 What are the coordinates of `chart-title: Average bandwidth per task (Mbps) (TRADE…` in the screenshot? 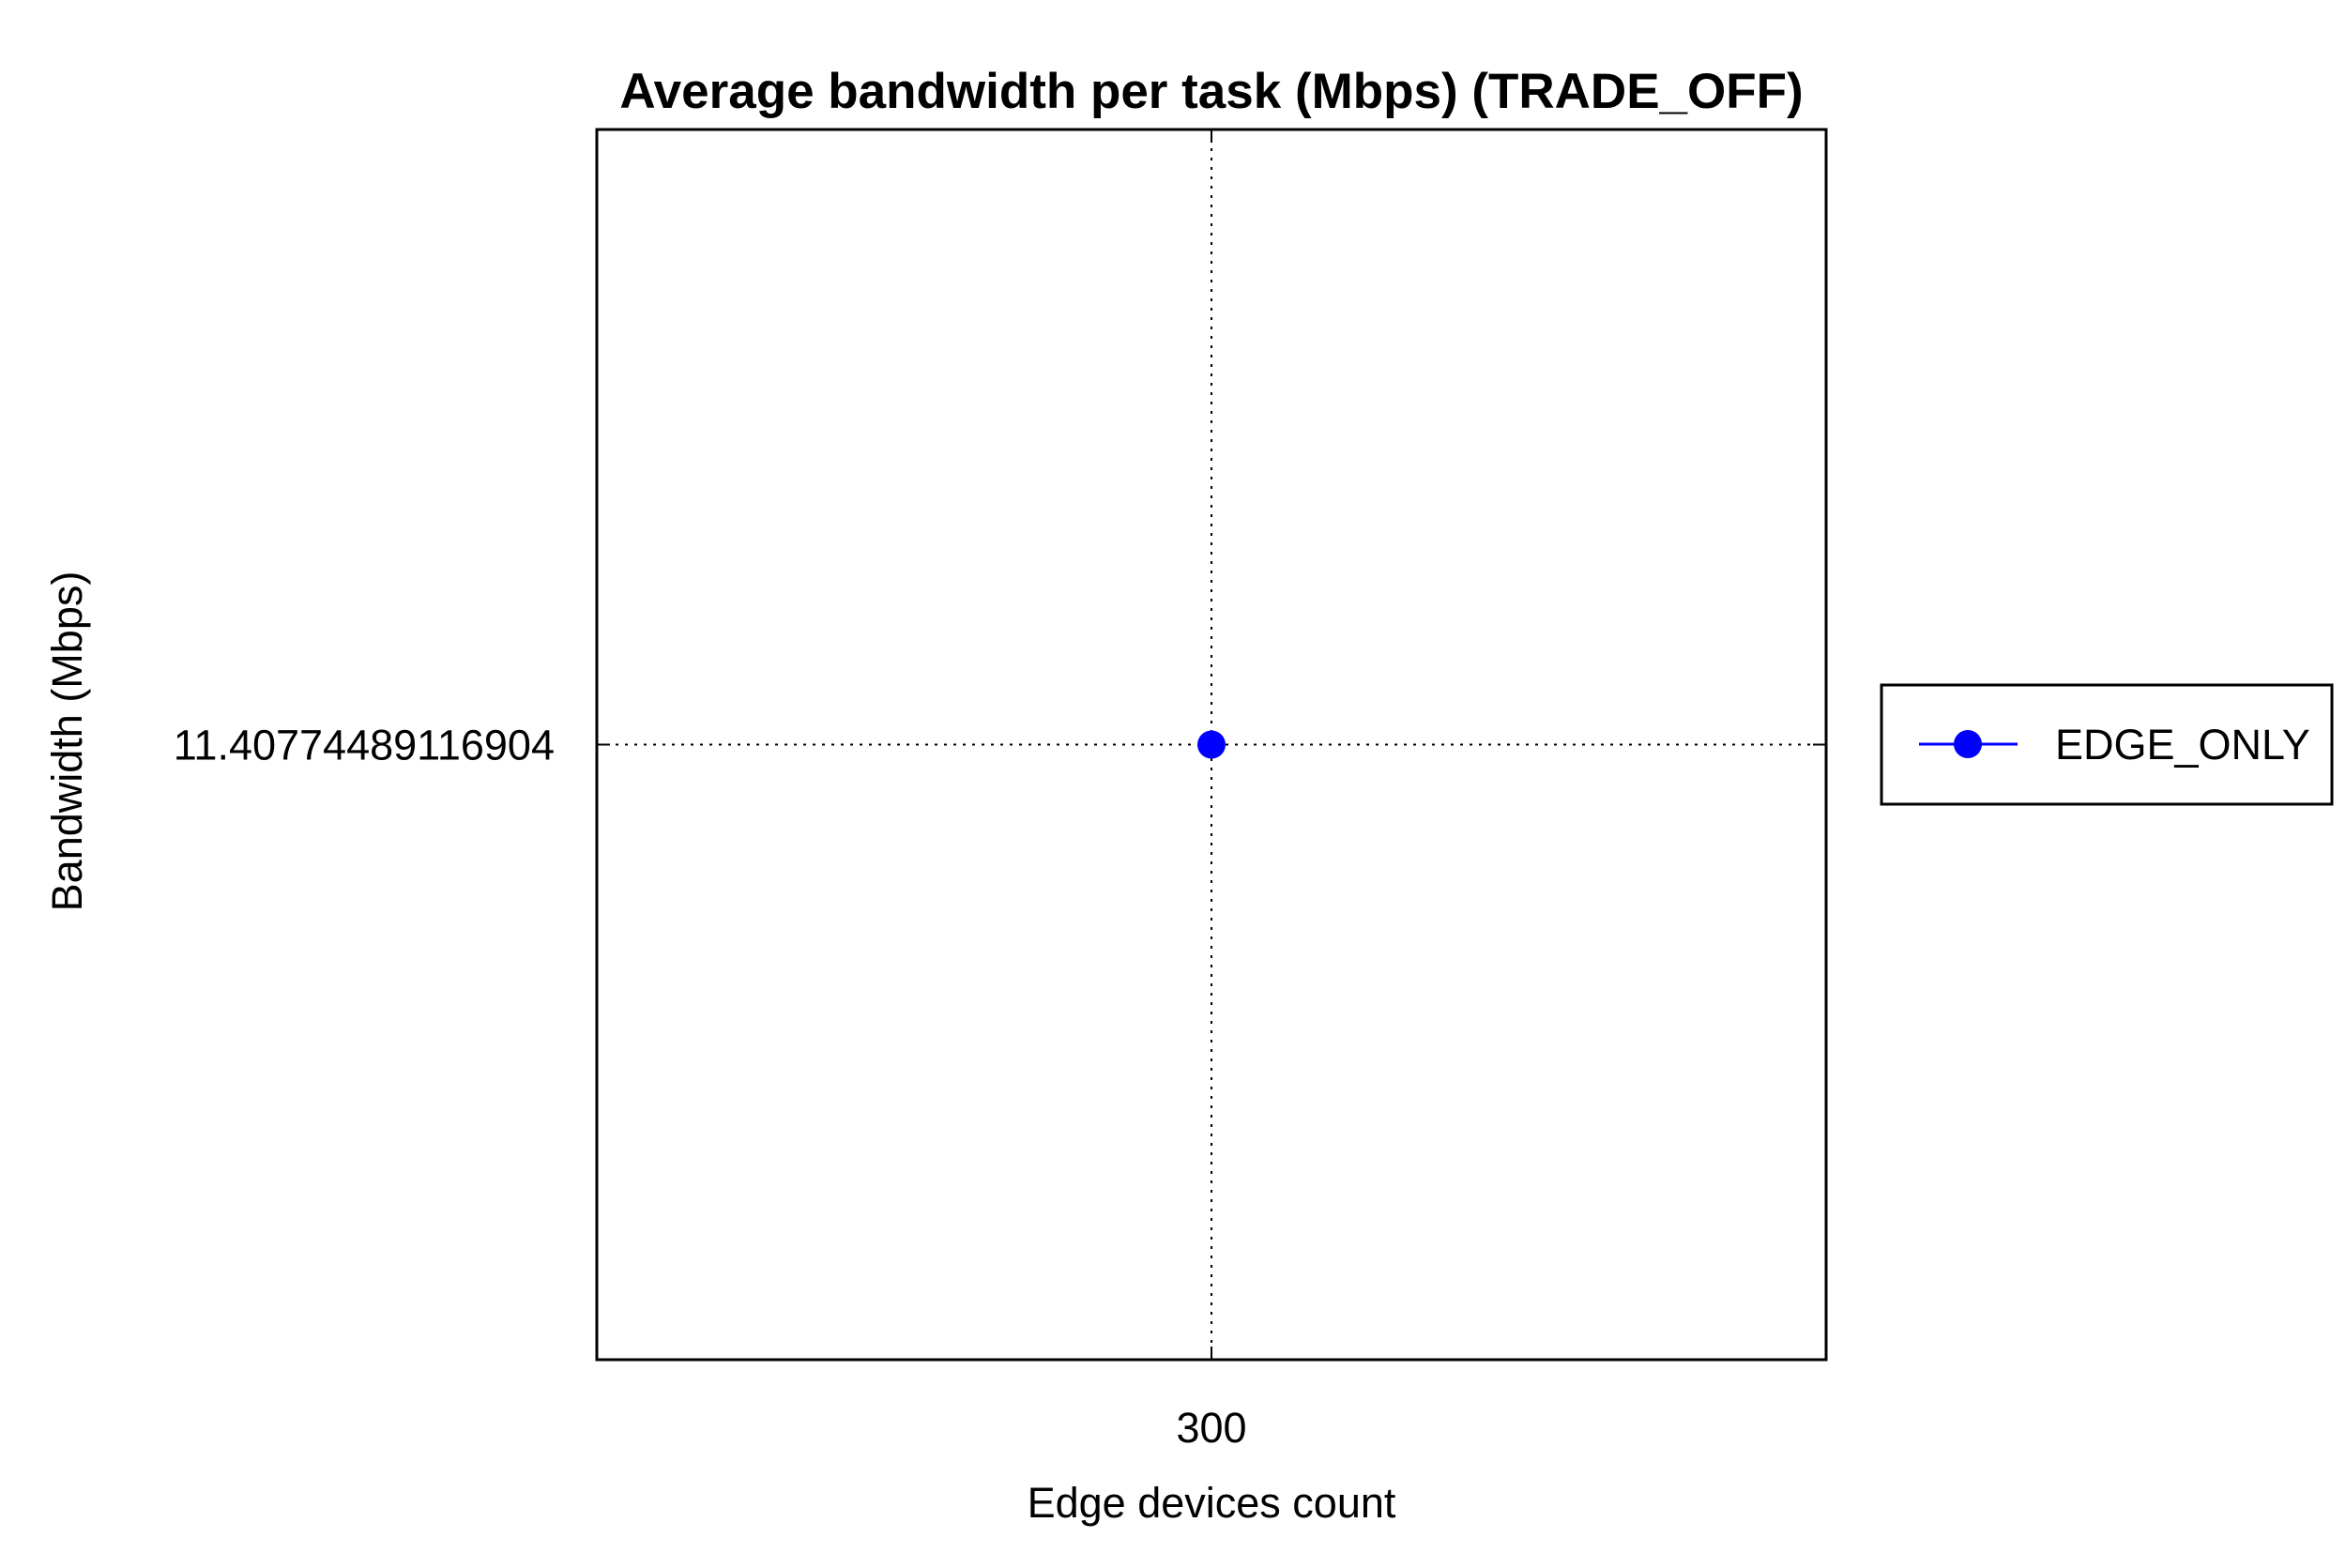 It's located at (1211, 91).